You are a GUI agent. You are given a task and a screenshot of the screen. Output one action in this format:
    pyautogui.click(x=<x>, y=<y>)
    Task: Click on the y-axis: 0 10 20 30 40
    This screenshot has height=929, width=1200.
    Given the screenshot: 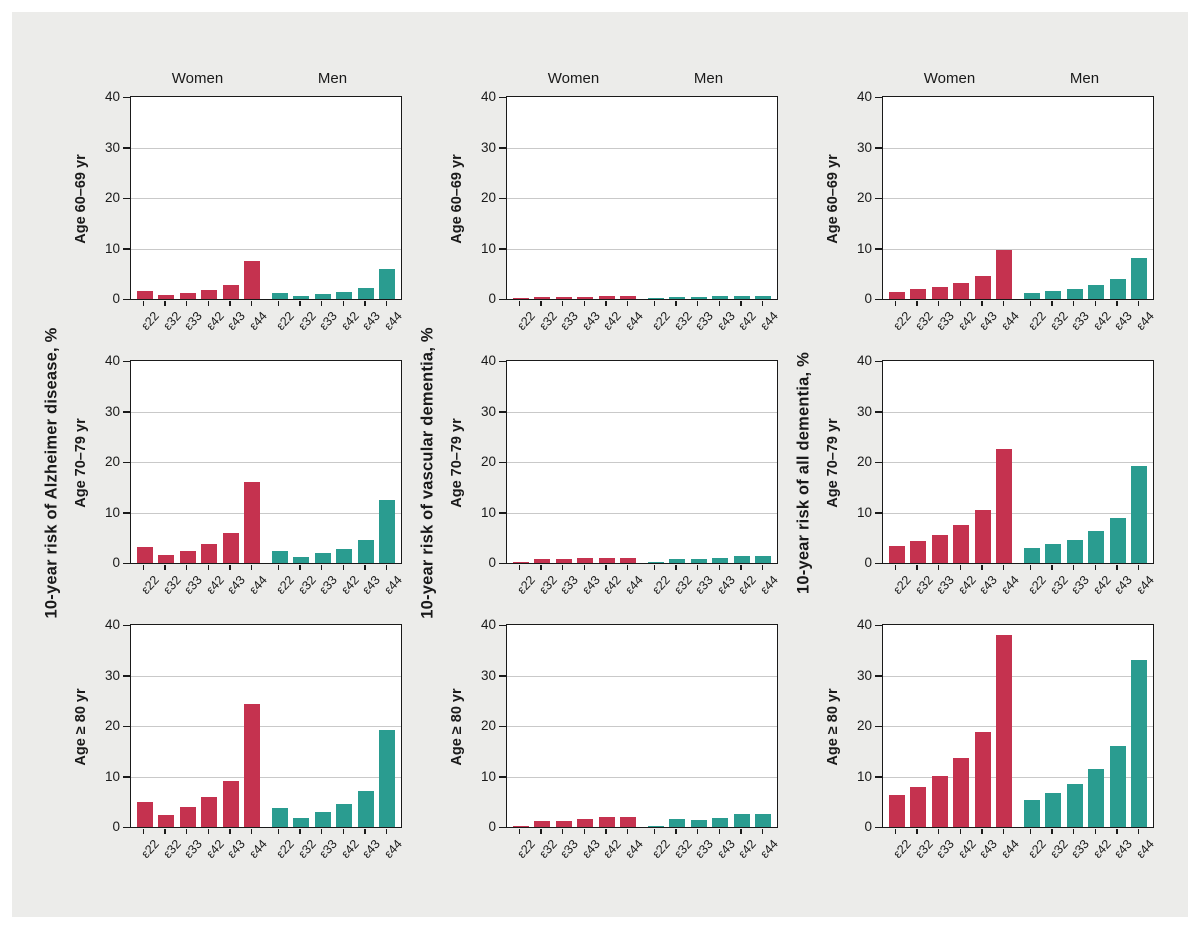 What is the action you would take?
    pyautogui.click(x=112, y=197)
    